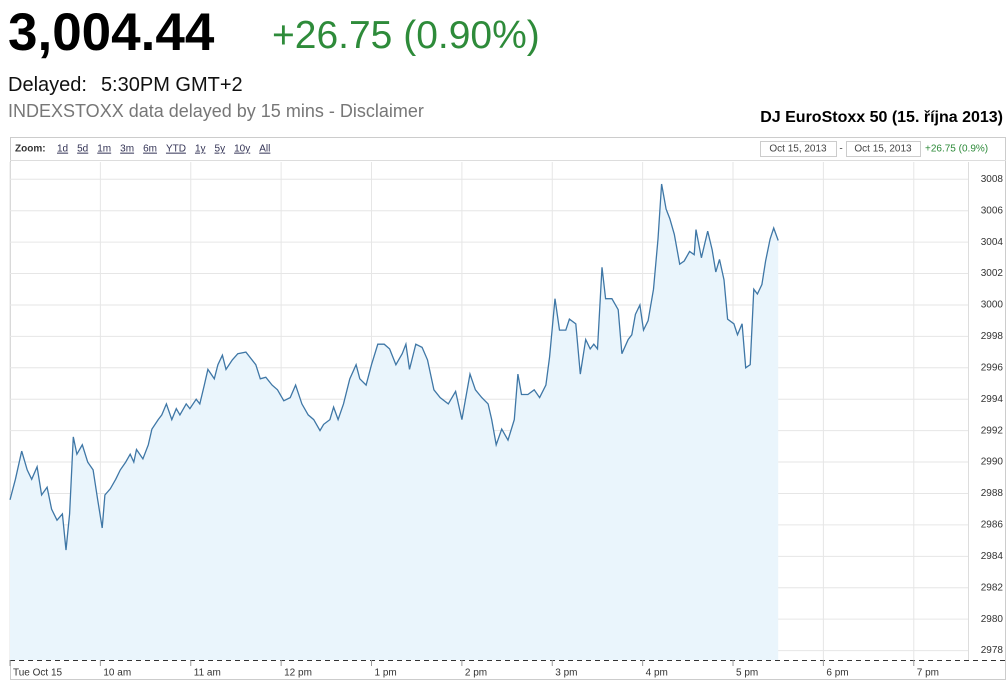 Image resolution: width=1008 pixels, height=683 pixels. Describe the element at coordinates (30, 149) in the screenshot. I see `zoom-label: Zoom:` at that location.